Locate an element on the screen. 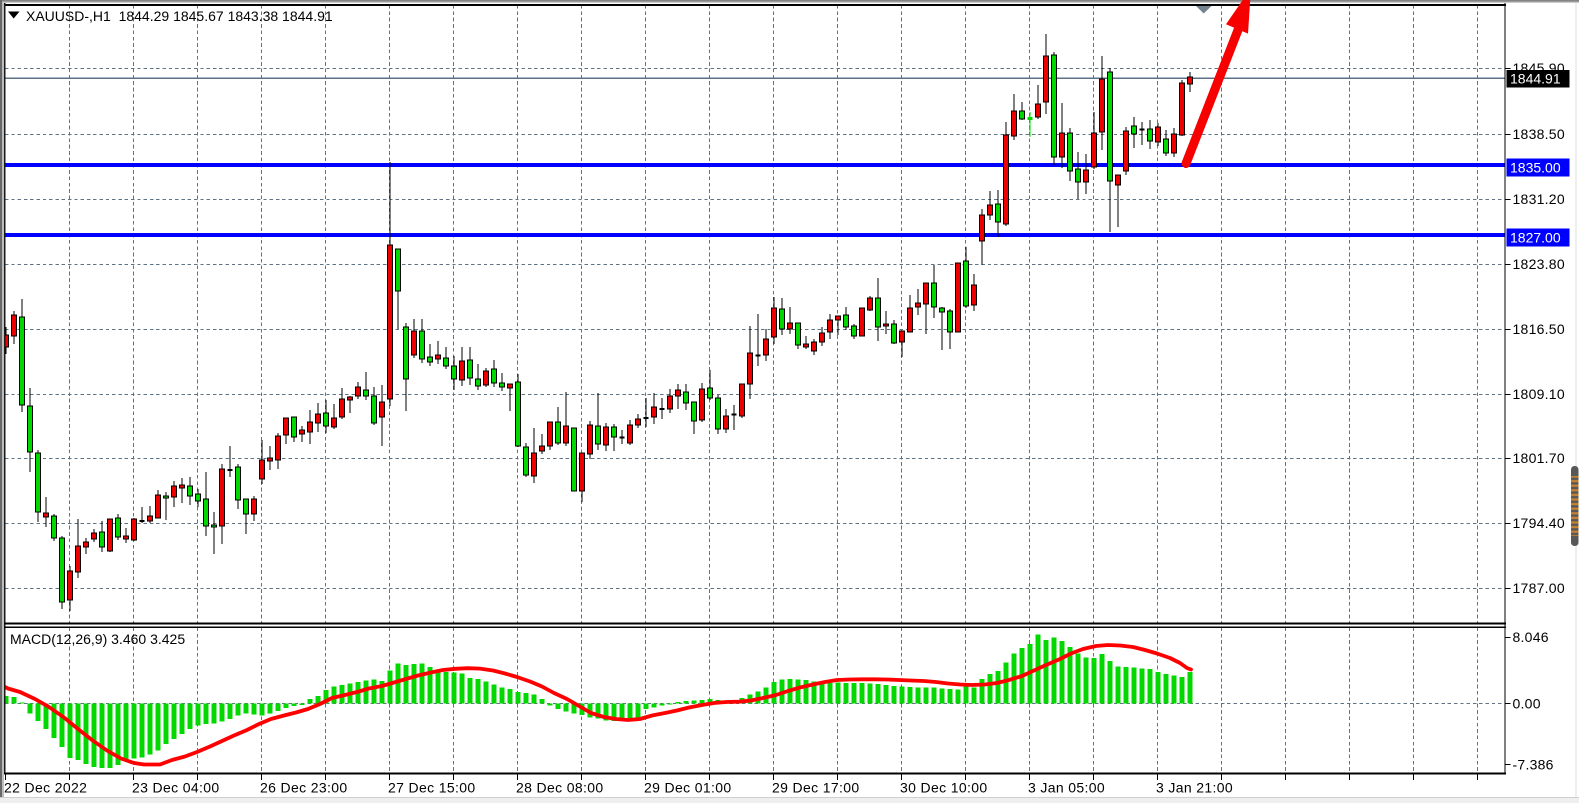 The width and height of the screenshot is (1579, 803). svg-text: 1831.20 is located at coordinates (1539, 199).